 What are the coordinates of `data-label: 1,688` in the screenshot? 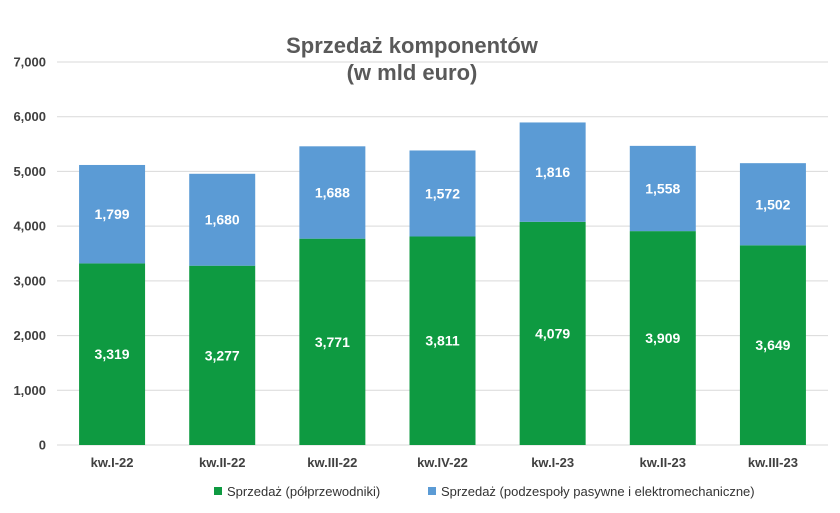 It's located at (332, 192).